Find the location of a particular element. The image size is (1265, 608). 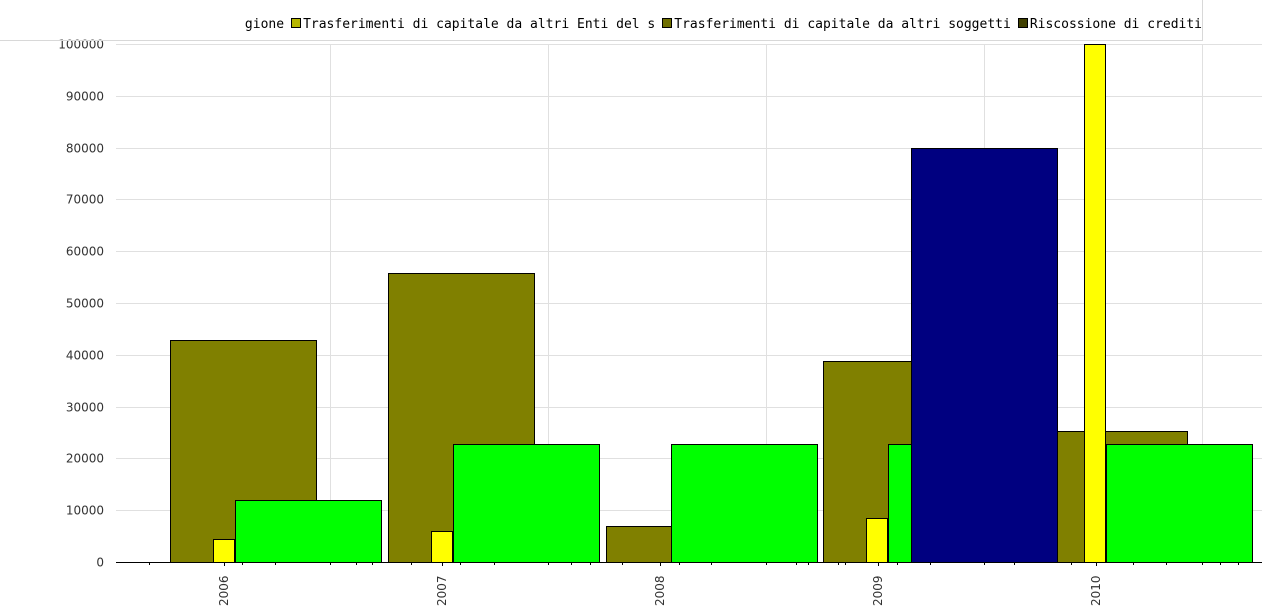

y-tick-label: 70000 is located at coordinates (85, 200).